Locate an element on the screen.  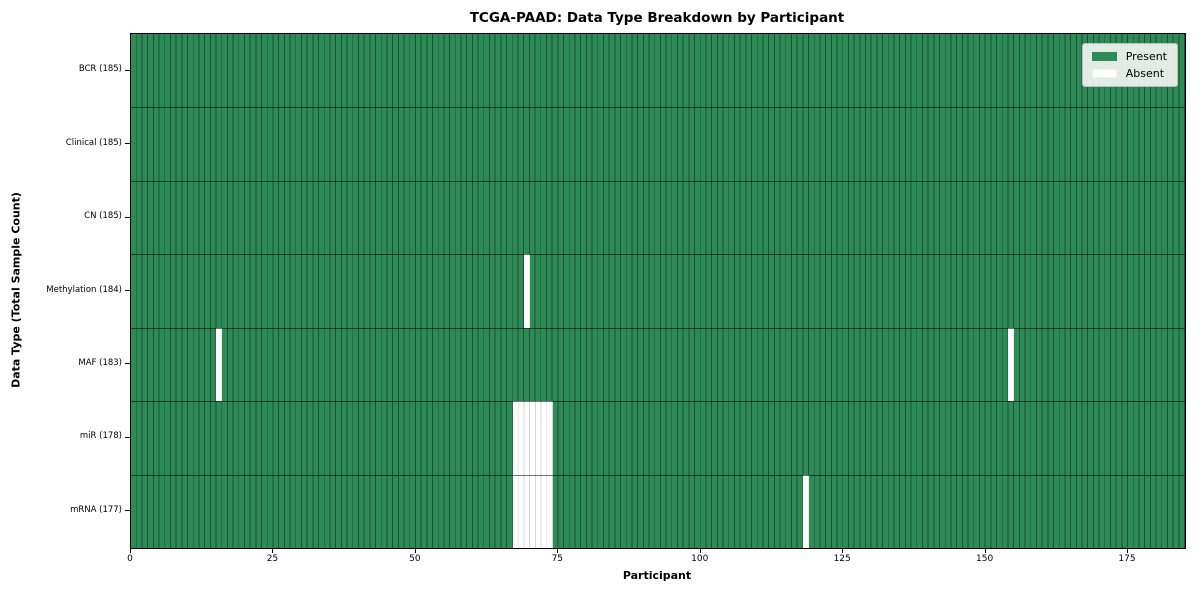
x-tick-label: 100 is located at coordinates (700, 559).